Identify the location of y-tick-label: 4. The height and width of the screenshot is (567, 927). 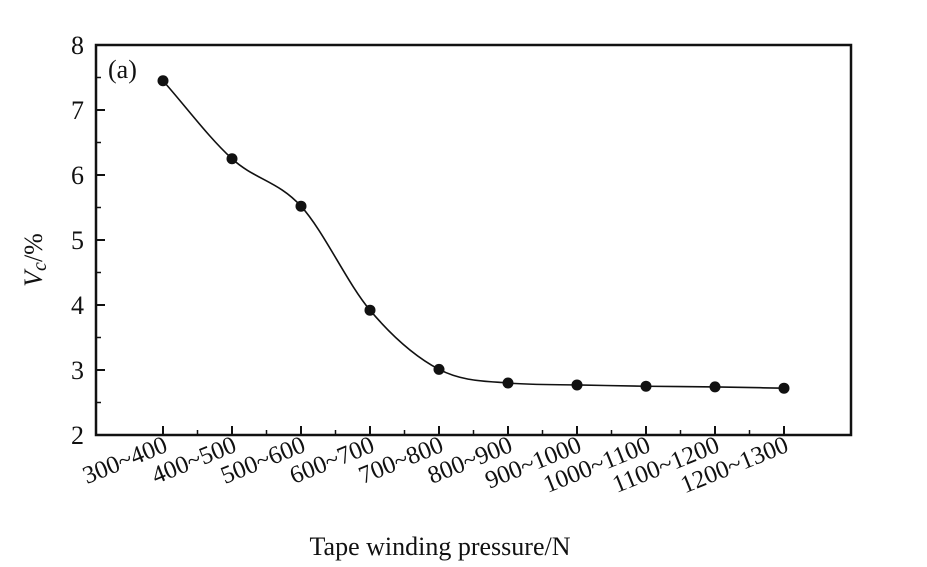
(77, 305).